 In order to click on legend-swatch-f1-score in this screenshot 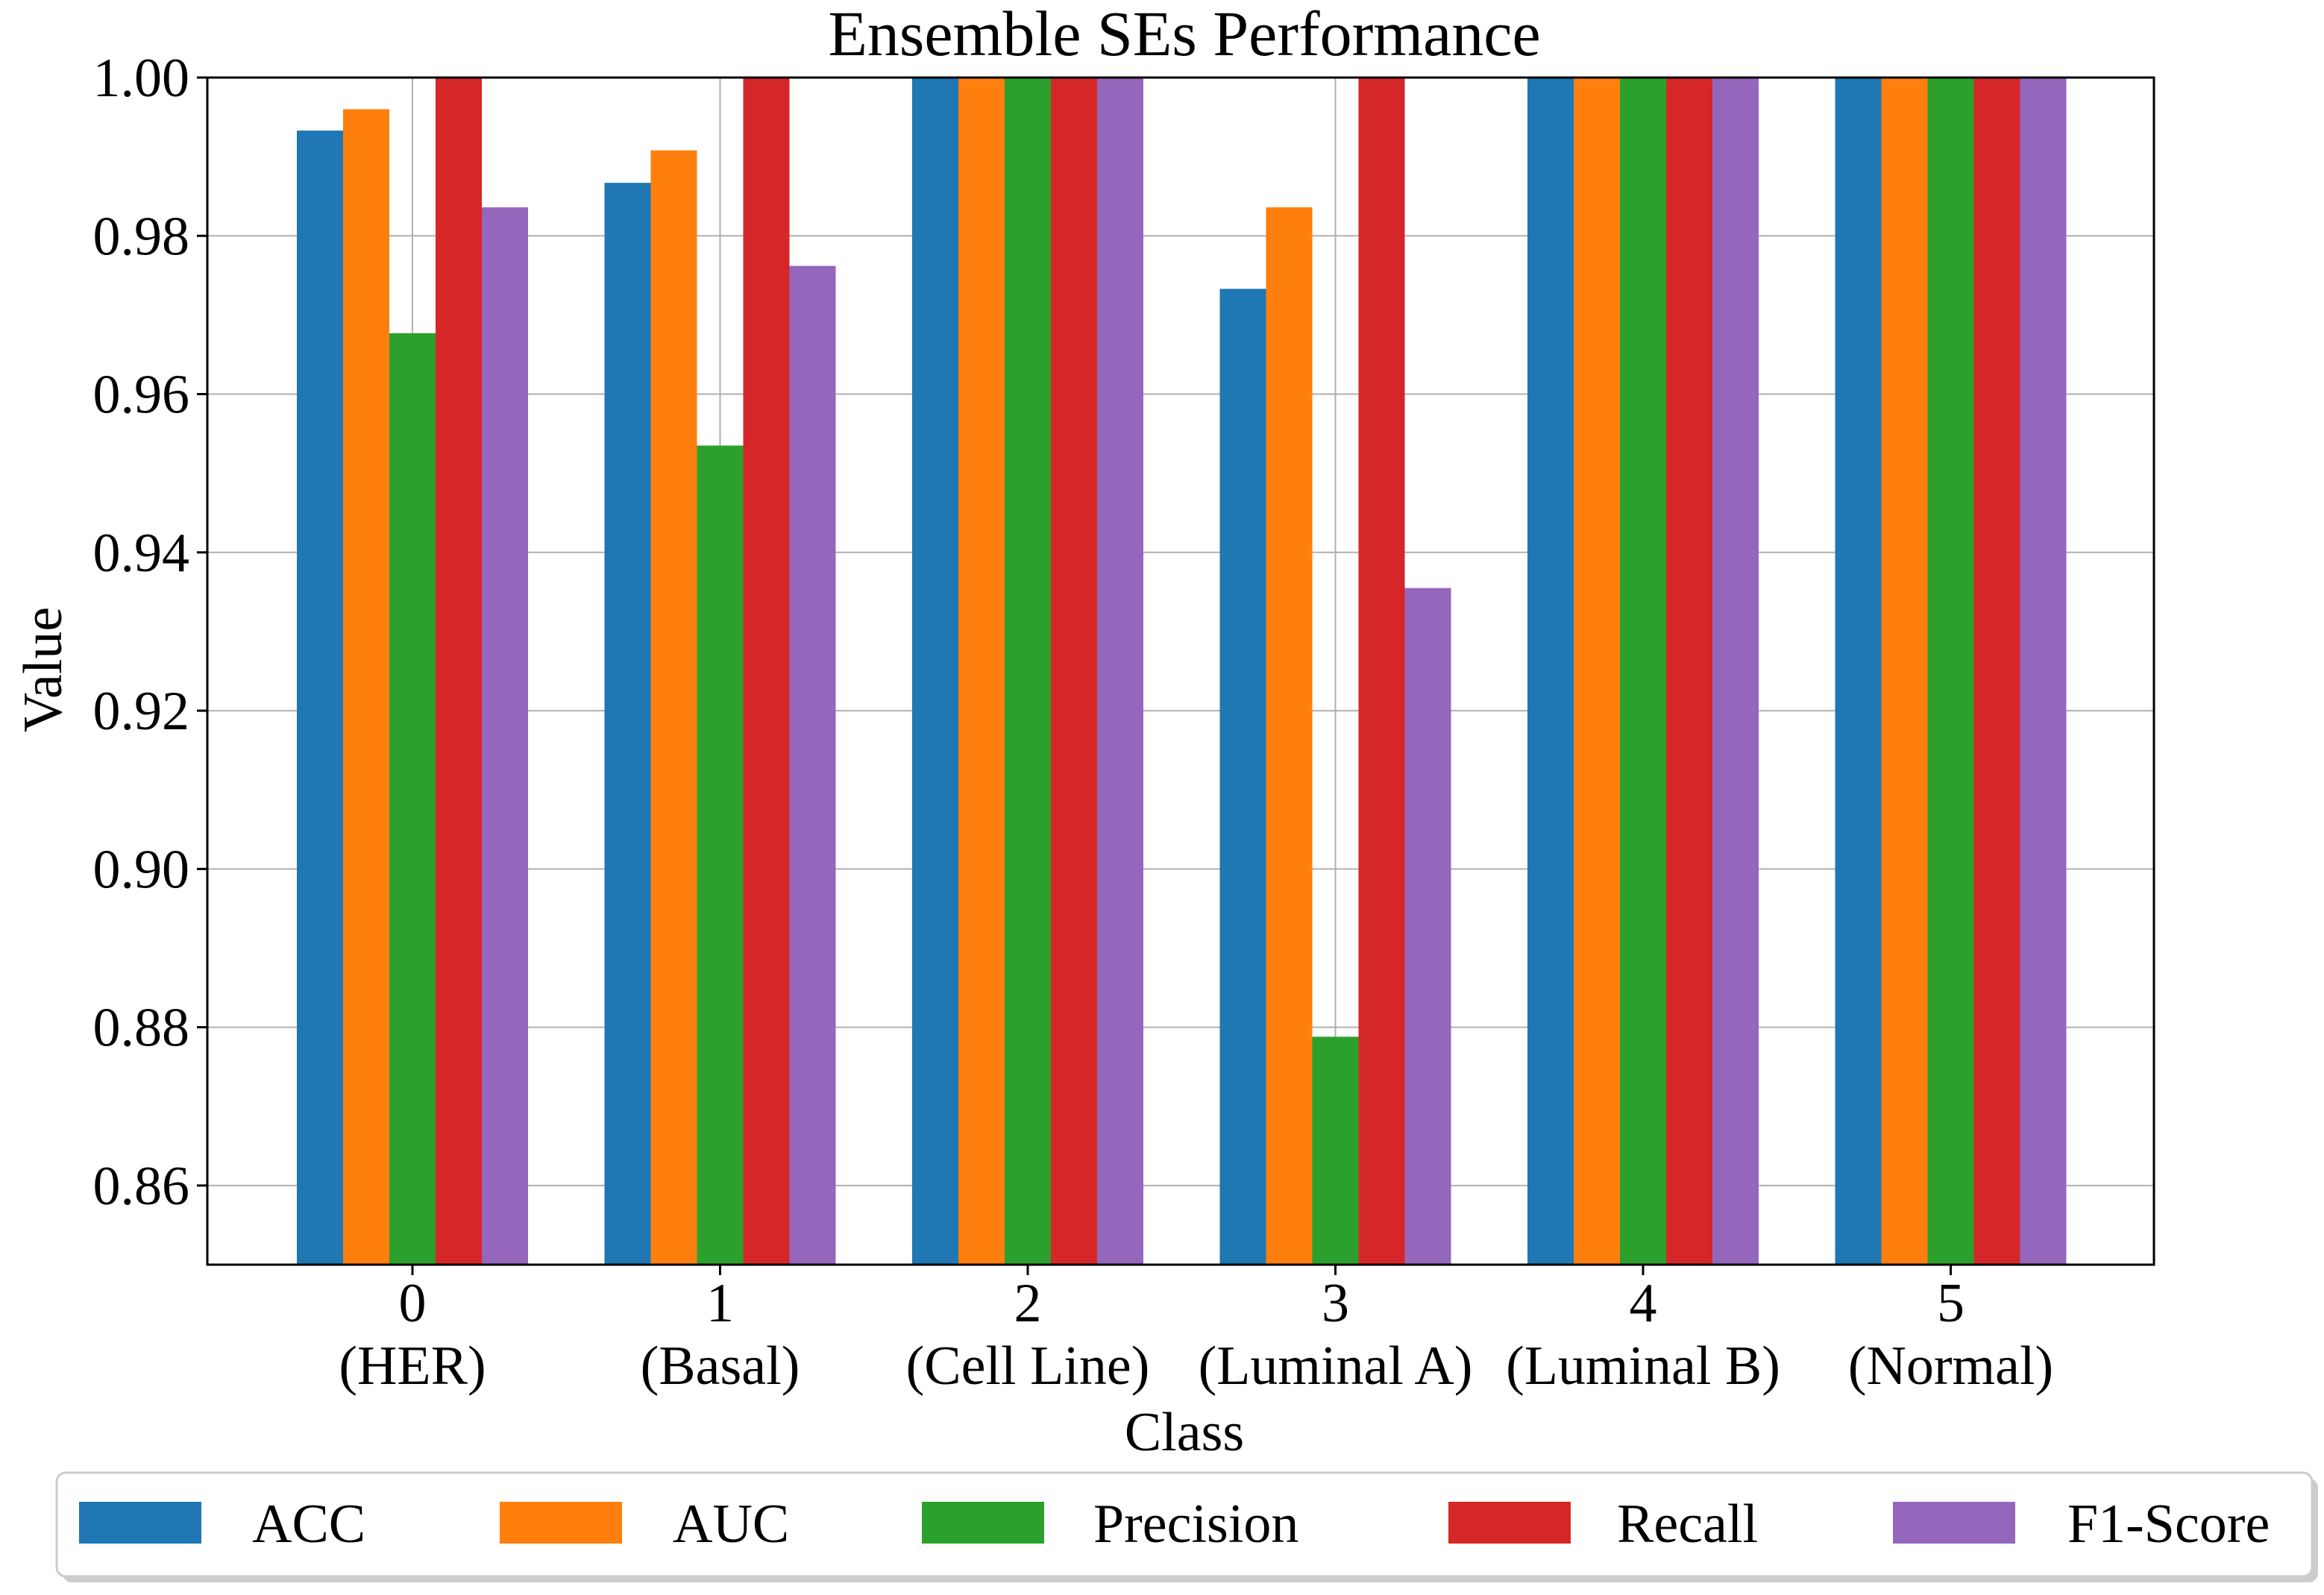, I will do `click(1954, 1523)`.